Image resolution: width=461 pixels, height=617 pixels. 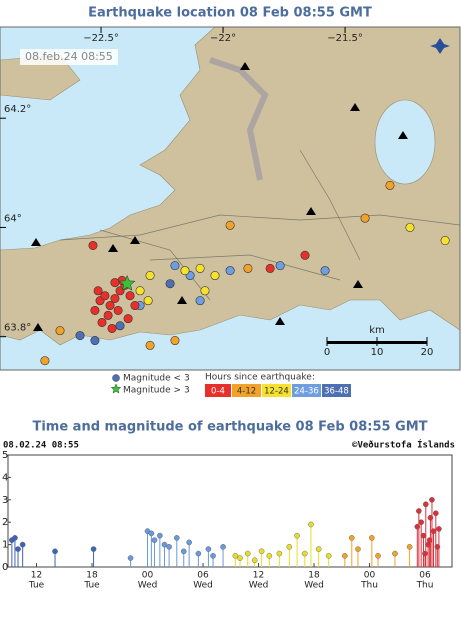 I want to click on scale-tick-label: 10, so click(x=377, y=352).